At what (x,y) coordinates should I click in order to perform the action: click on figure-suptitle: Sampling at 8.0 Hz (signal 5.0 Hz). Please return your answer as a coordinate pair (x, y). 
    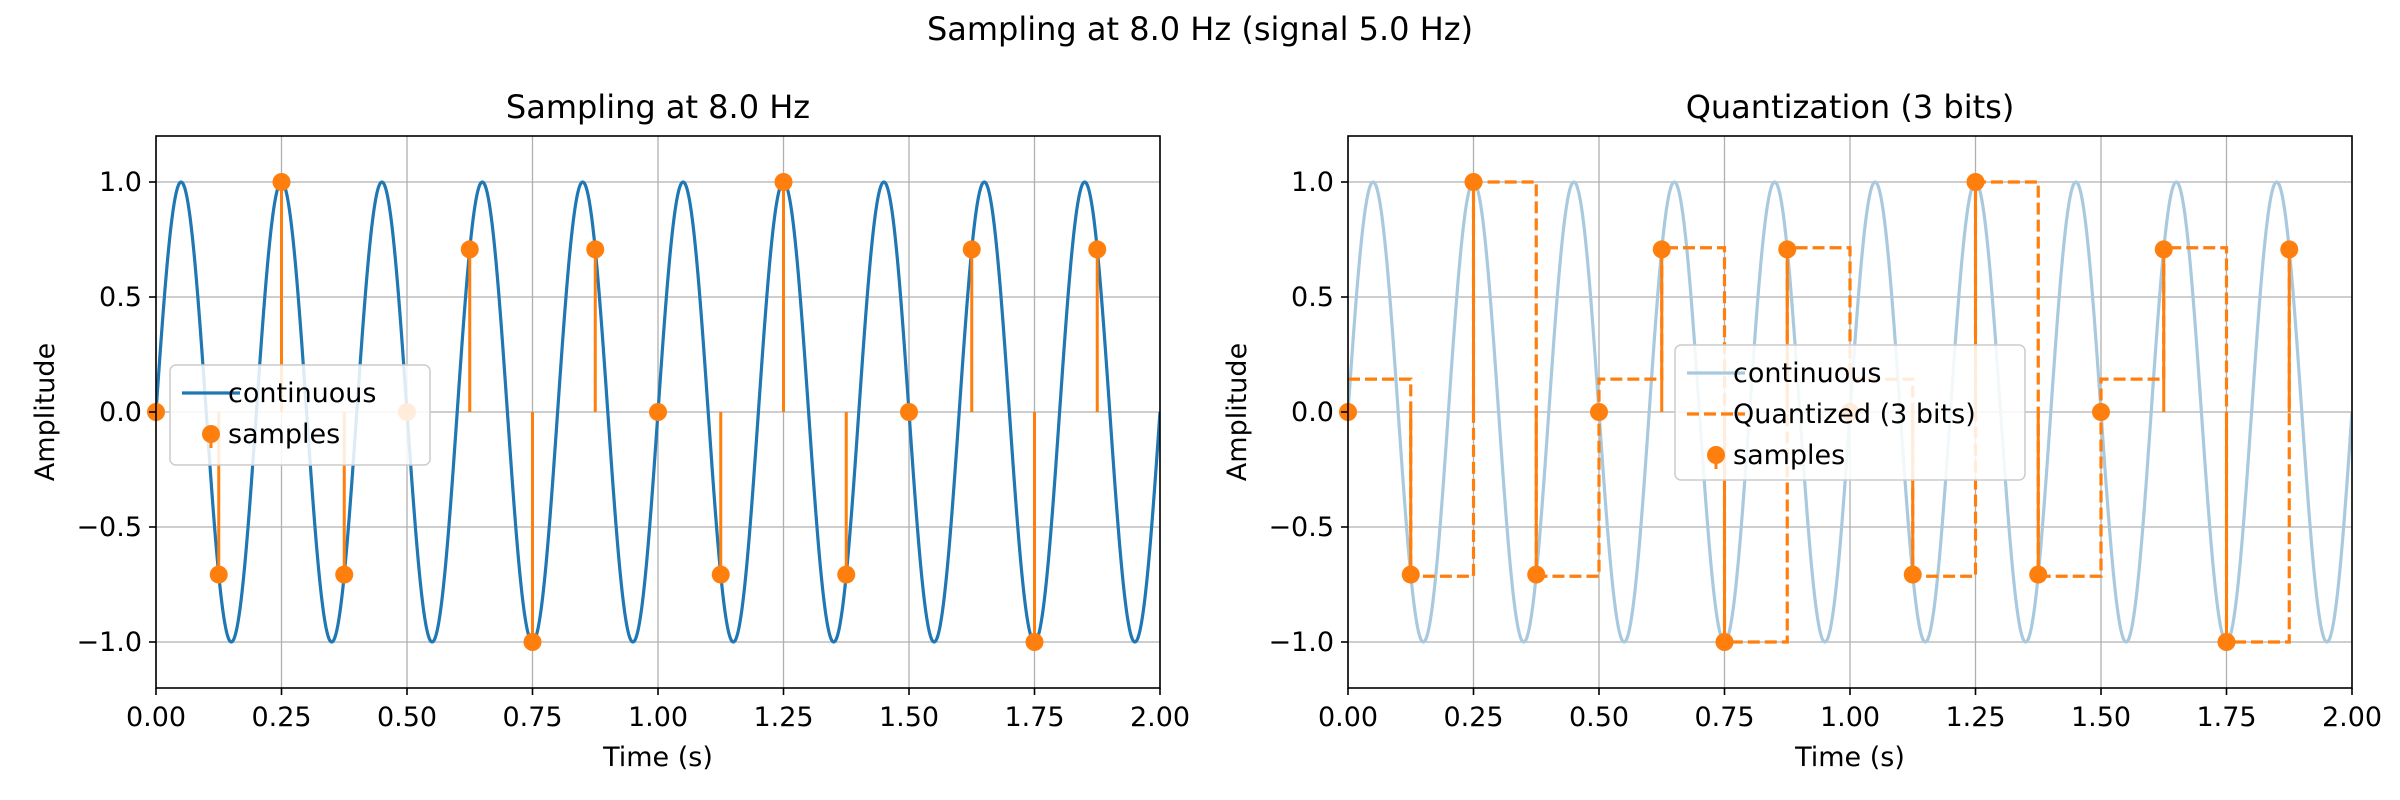
    Looking at the image, I should click on (1200, 29).